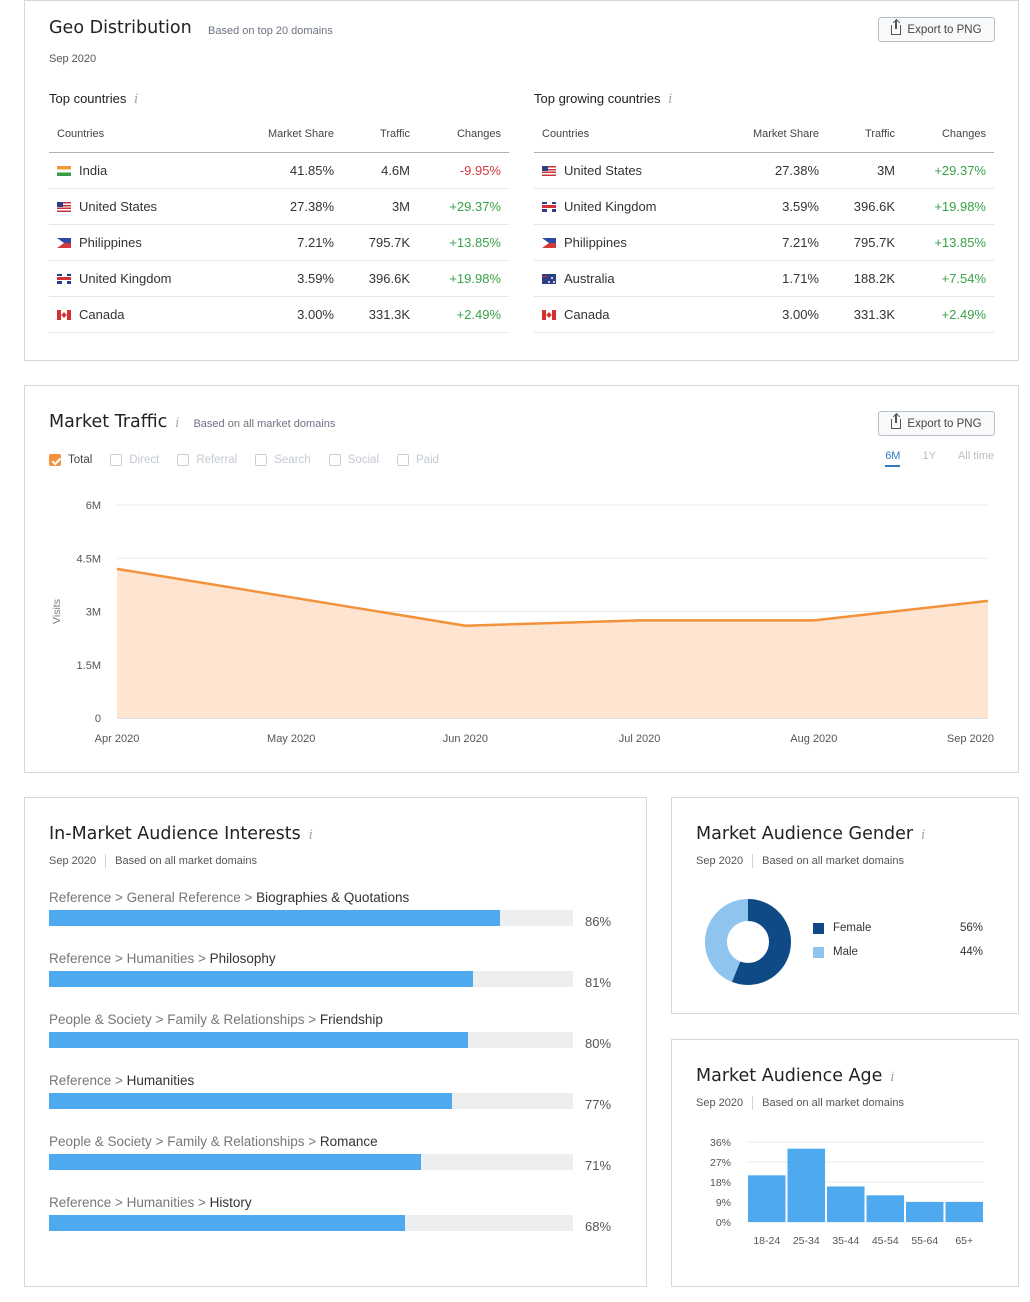 The width and height of the screenshot is (1030, 1302). What do you see at coordinates (134, 460) in the screenshot?
I see `legend-item-direct: Direct` at bounding box center [134, 460].